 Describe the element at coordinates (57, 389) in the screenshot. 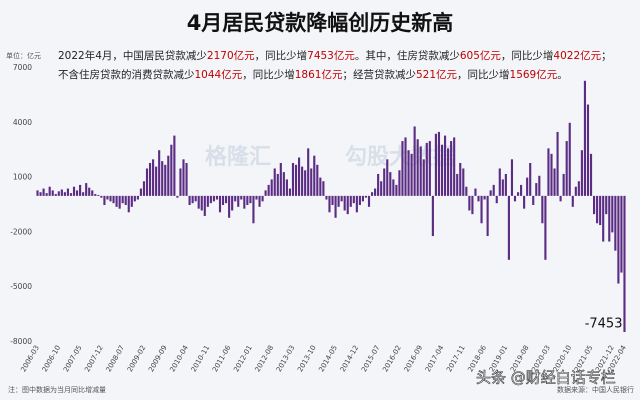

I see `note: 注：图中数据为当月同比增减量` at that location.